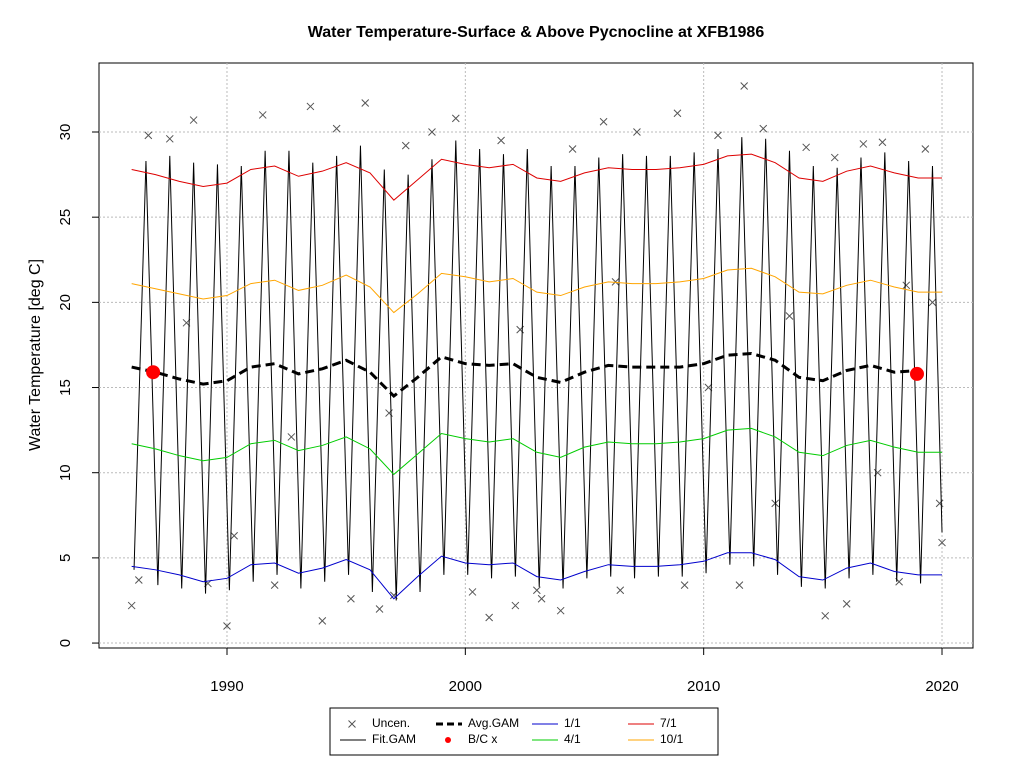 This screenshot has width=1024, height=768. What do you see at coordinates (65, 132) in the screenshot?
I see `y-tick-label: 30` at bounding box center [65, 132].